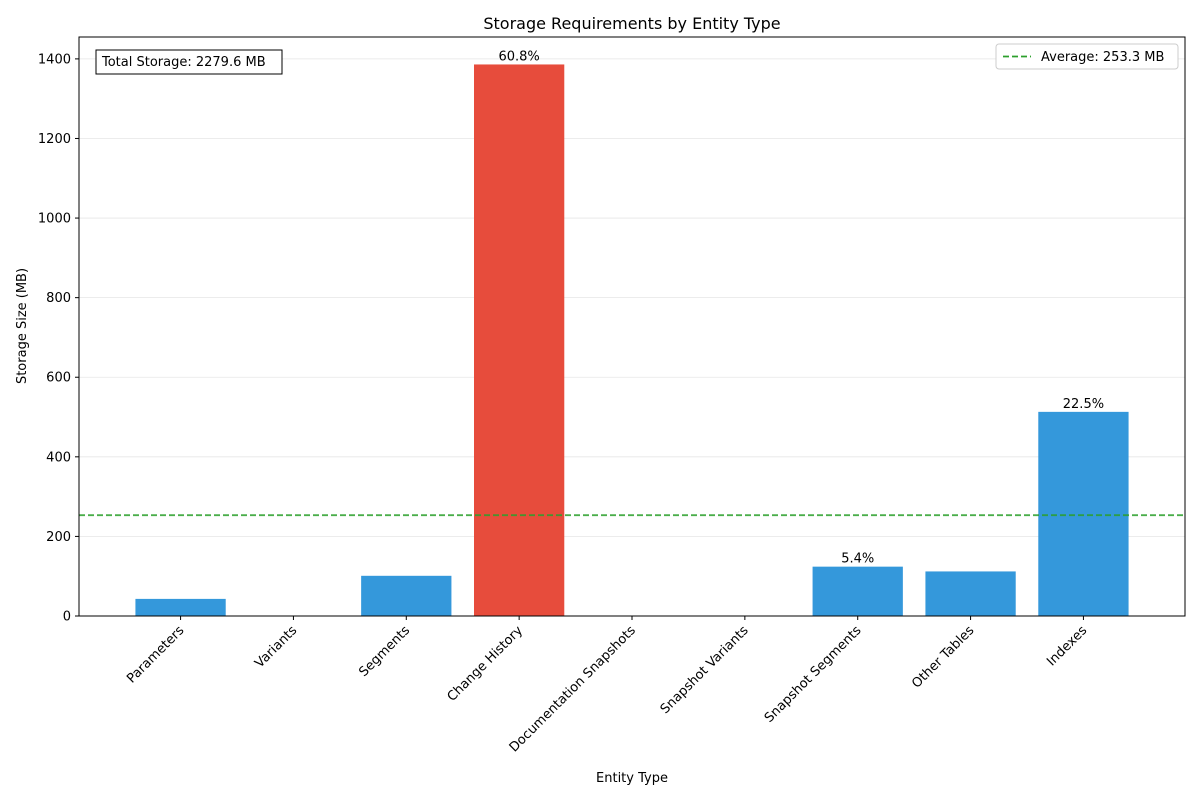 This screenshot has width=1200, height=804. I want to click on bar-value-label: 22.5%, so click(1083, 404).